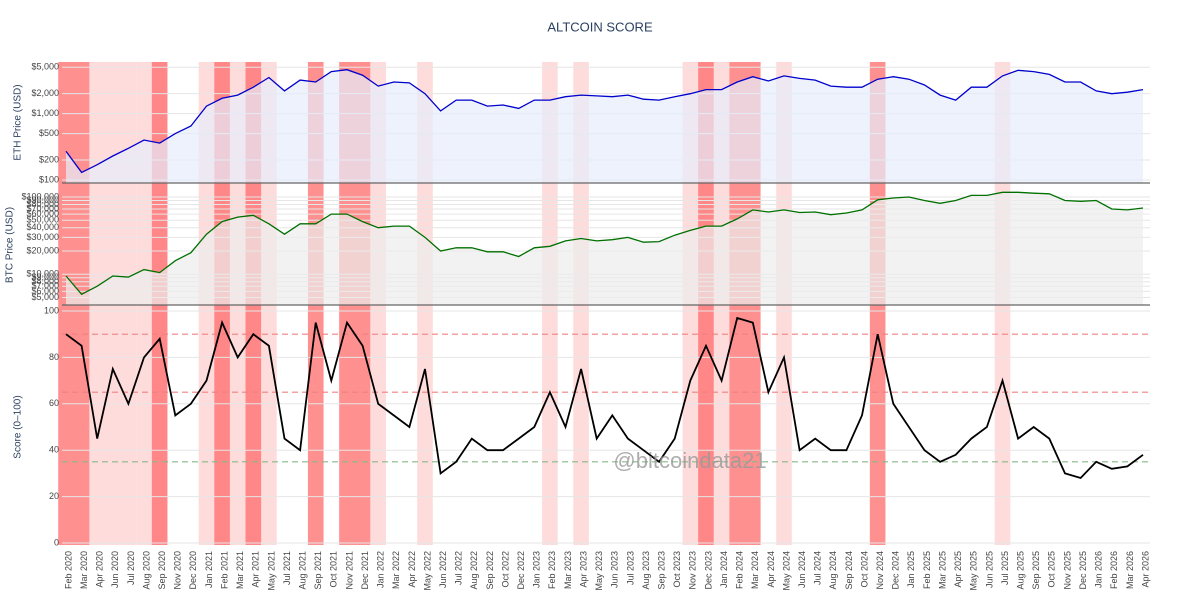 This screenshot has width=1200, height=599. What do you see at coordinates (1083, 570) in the screenshot?
I see `x-tick-label: Dec 2025` at bounding box center [1083, 570].